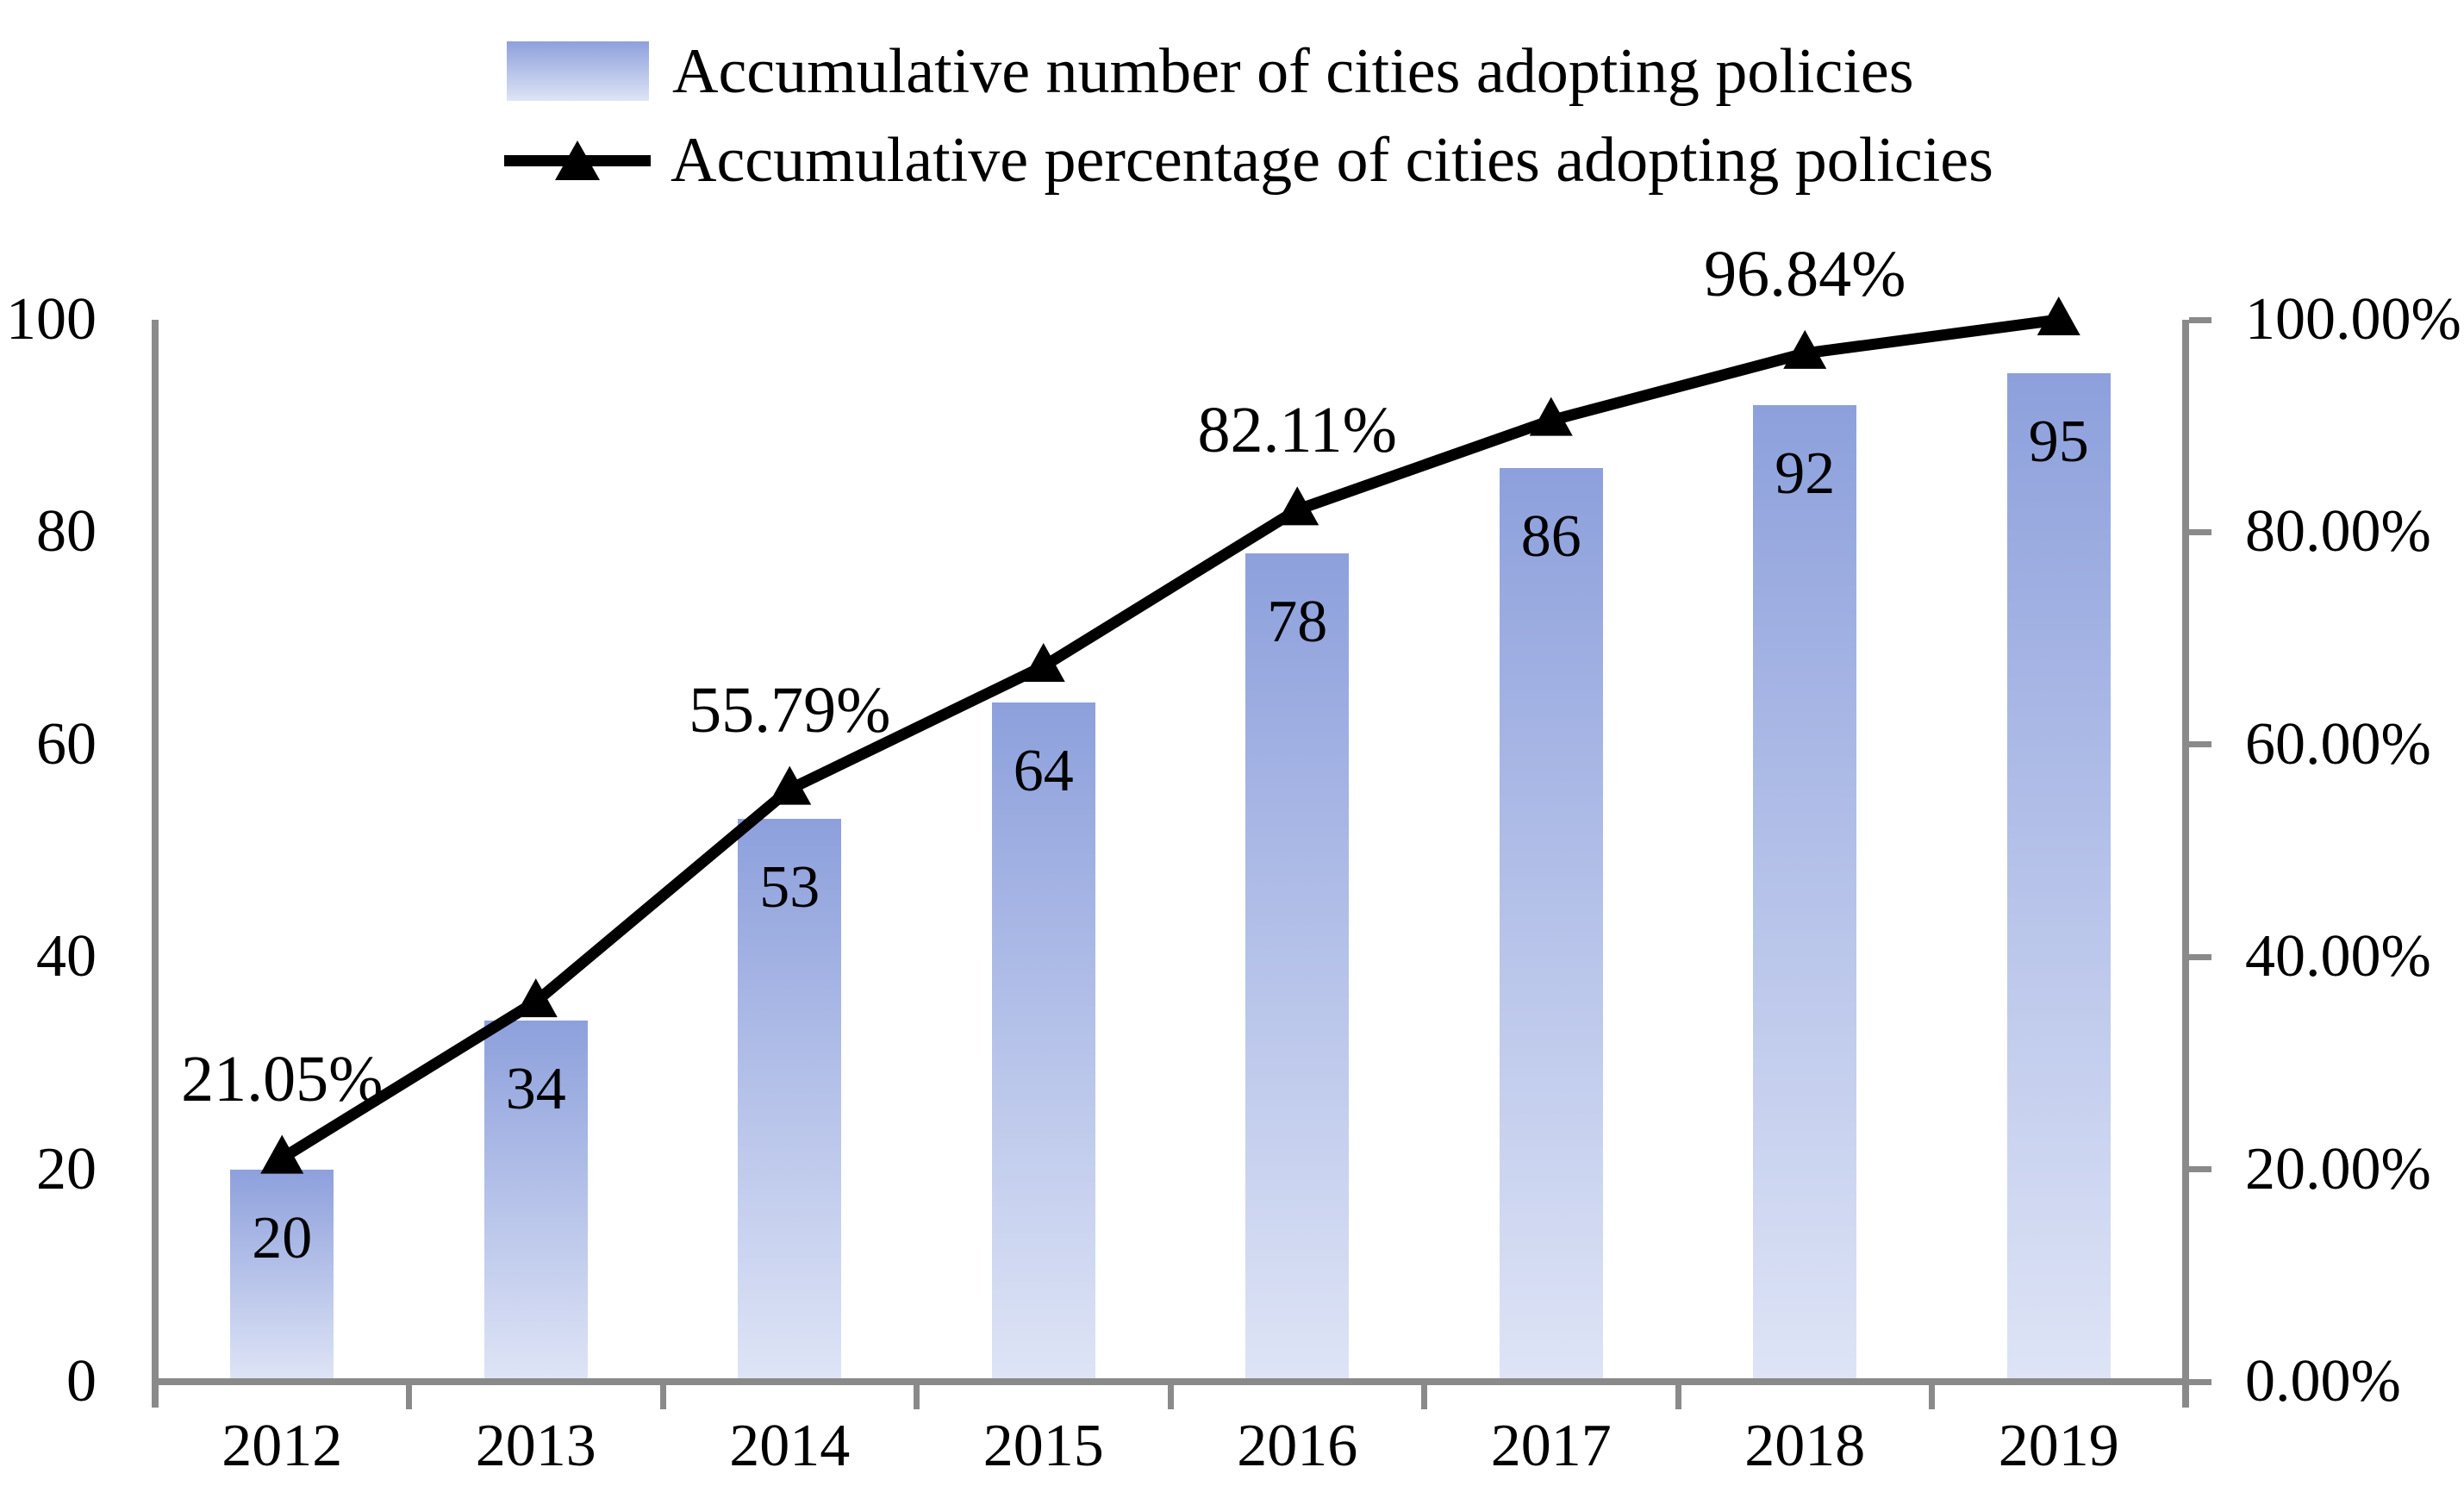 Image resolution: width=2464 pixels, height=1486 pixels. What do you see at coordinates (282, 1078) in the screenshot?
I see `pct-point-label: 21.05%` at bounding box center [282, 1078].